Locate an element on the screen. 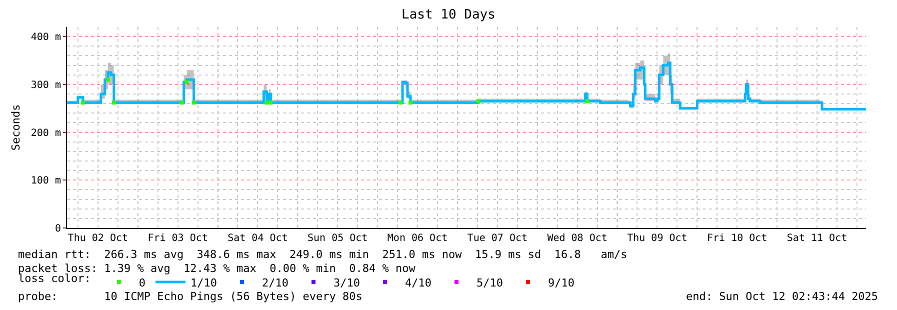 Image resolution: width=897 pixels, height=310 pixels. y-tick-label: 200 m is located at coordinates (45, 133).